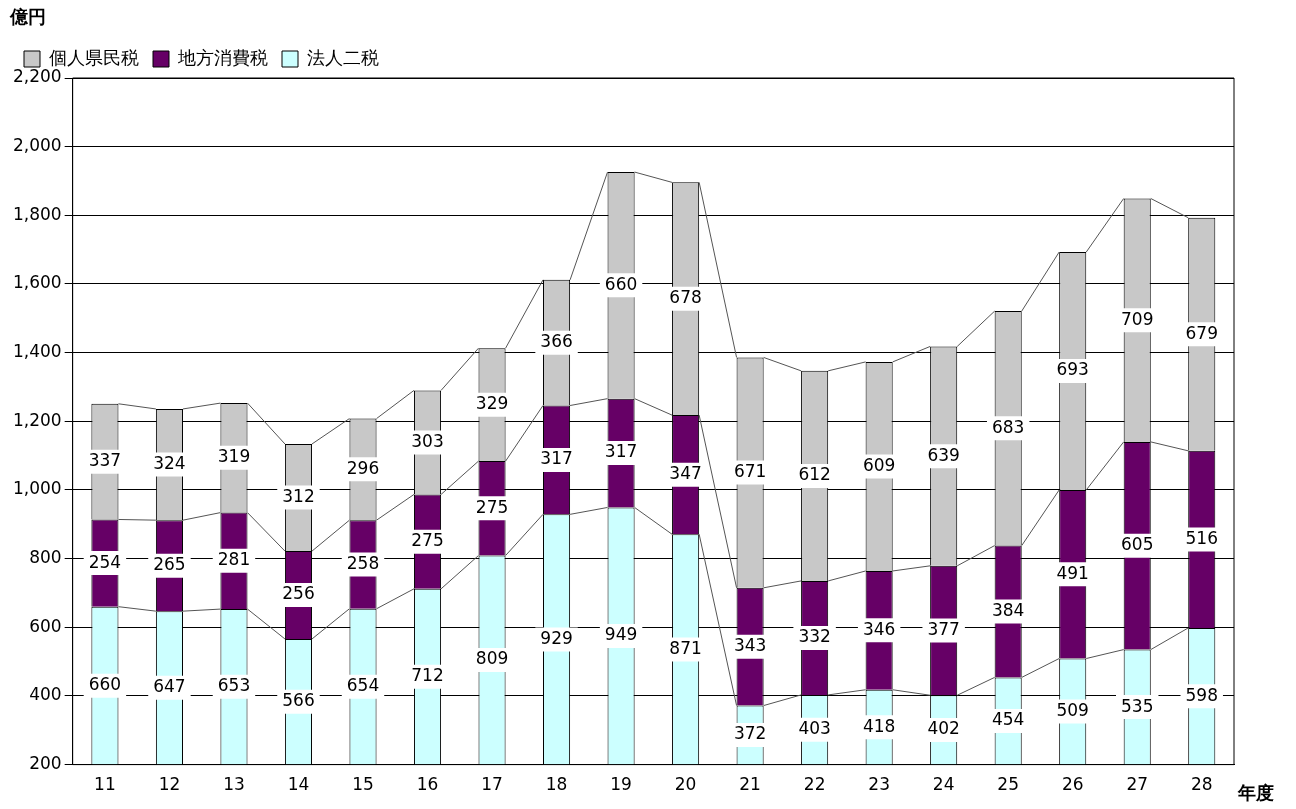 Image resolution: width=1296 pixels, height=809 pixels. Describe the element at coordinates (1072, 709) in the screenshot. I see `data-label: 509` at that location.